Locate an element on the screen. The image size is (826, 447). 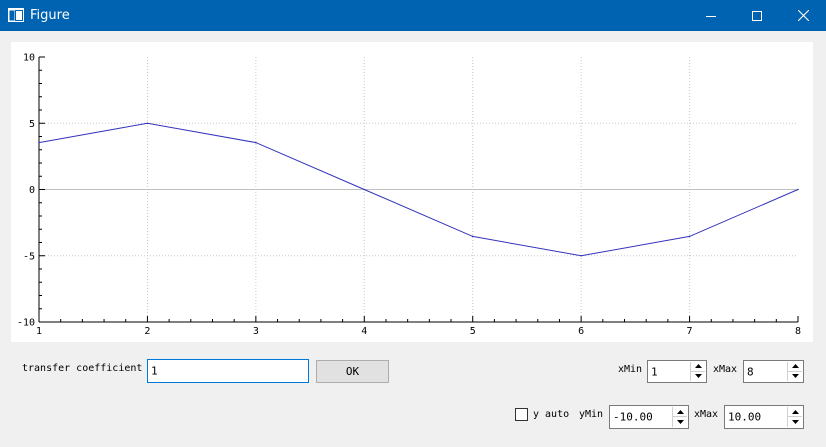
y-tick-label: -10 is located at coordinates (26, 323).